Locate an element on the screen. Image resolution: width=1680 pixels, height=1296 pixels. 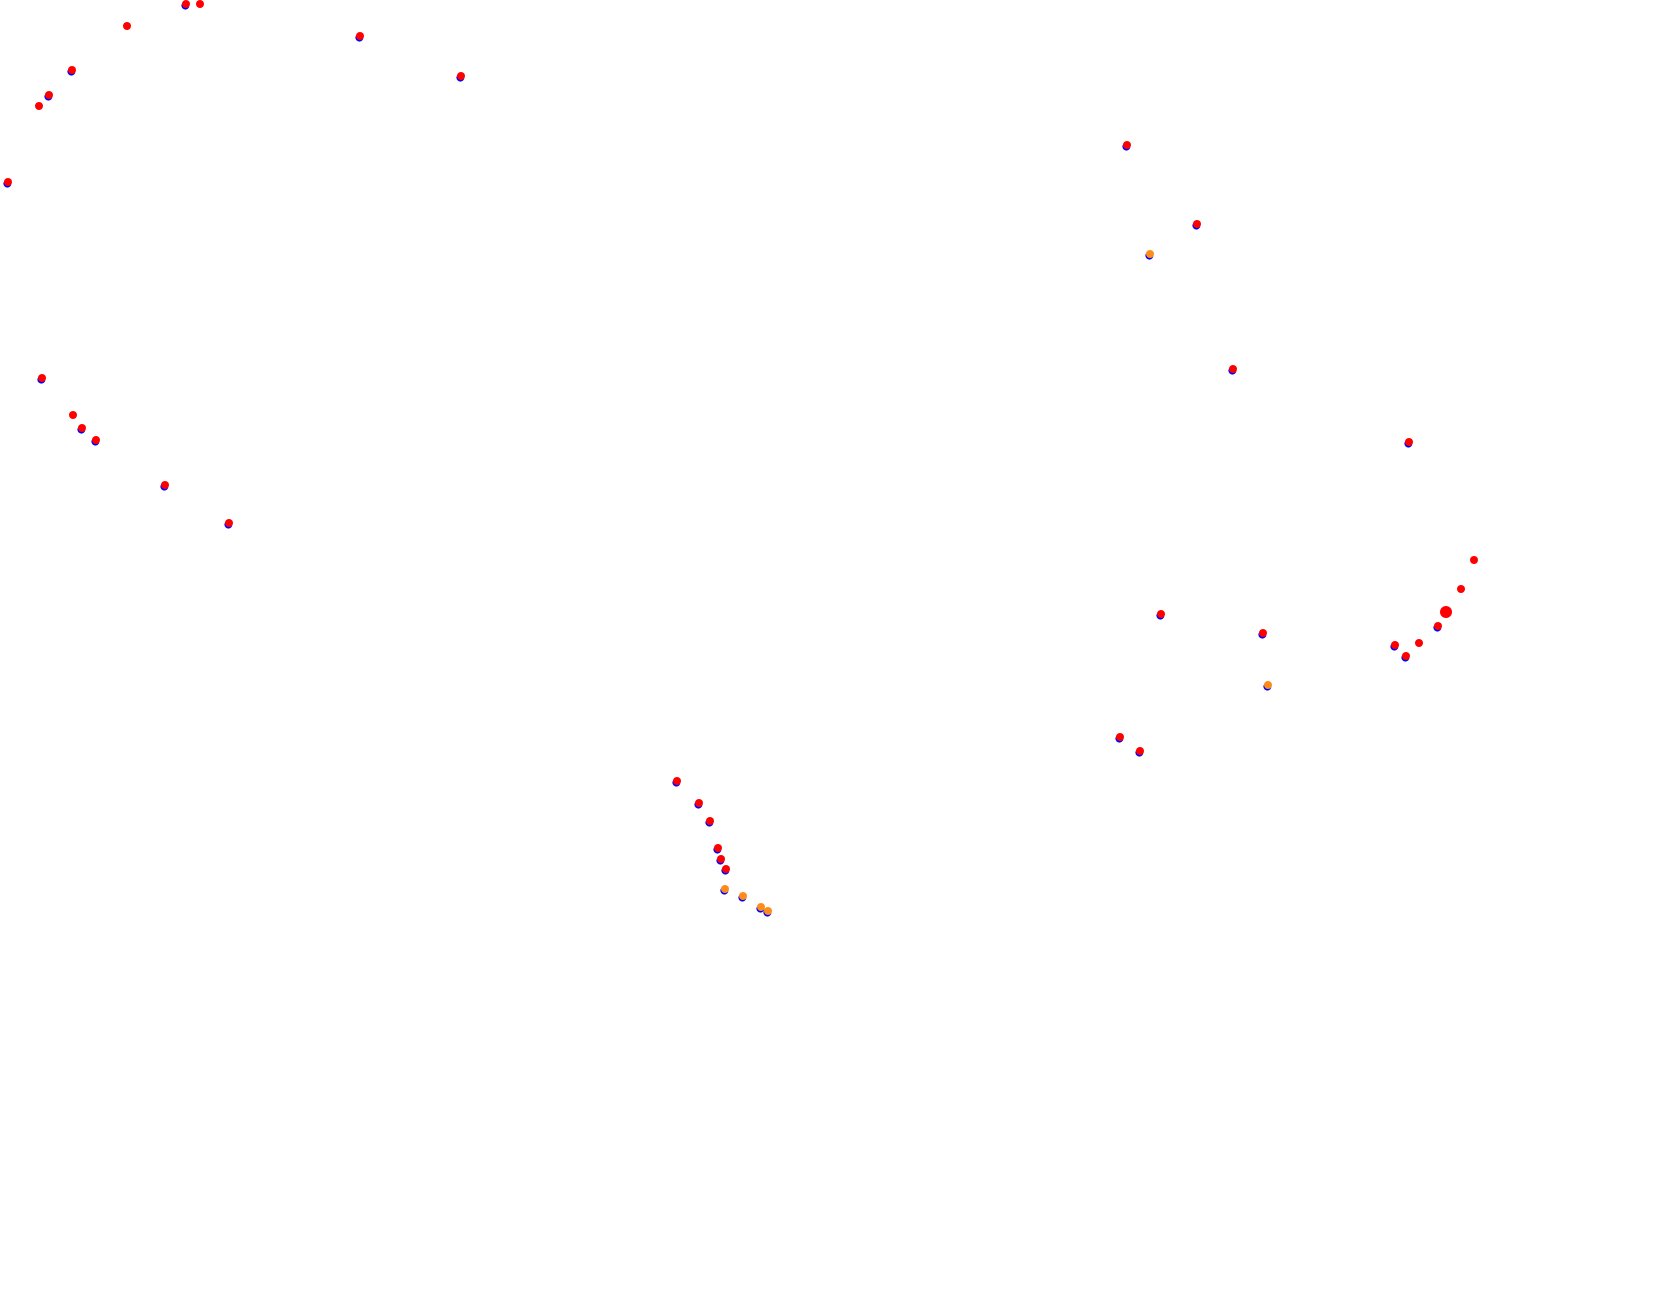
top-left-cluster is located at coordinates (234, 94).